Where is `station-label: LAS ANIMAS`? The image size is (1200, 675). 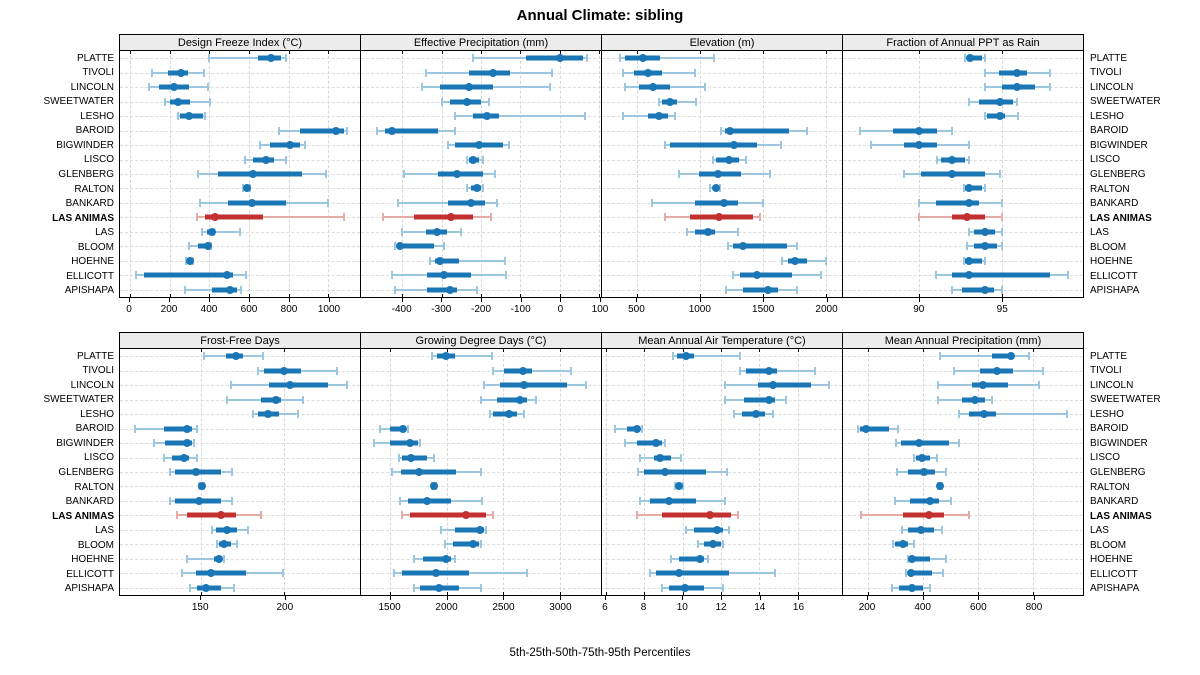
station-label: LAS ANIMAS is located at coordinates (1121, 516).